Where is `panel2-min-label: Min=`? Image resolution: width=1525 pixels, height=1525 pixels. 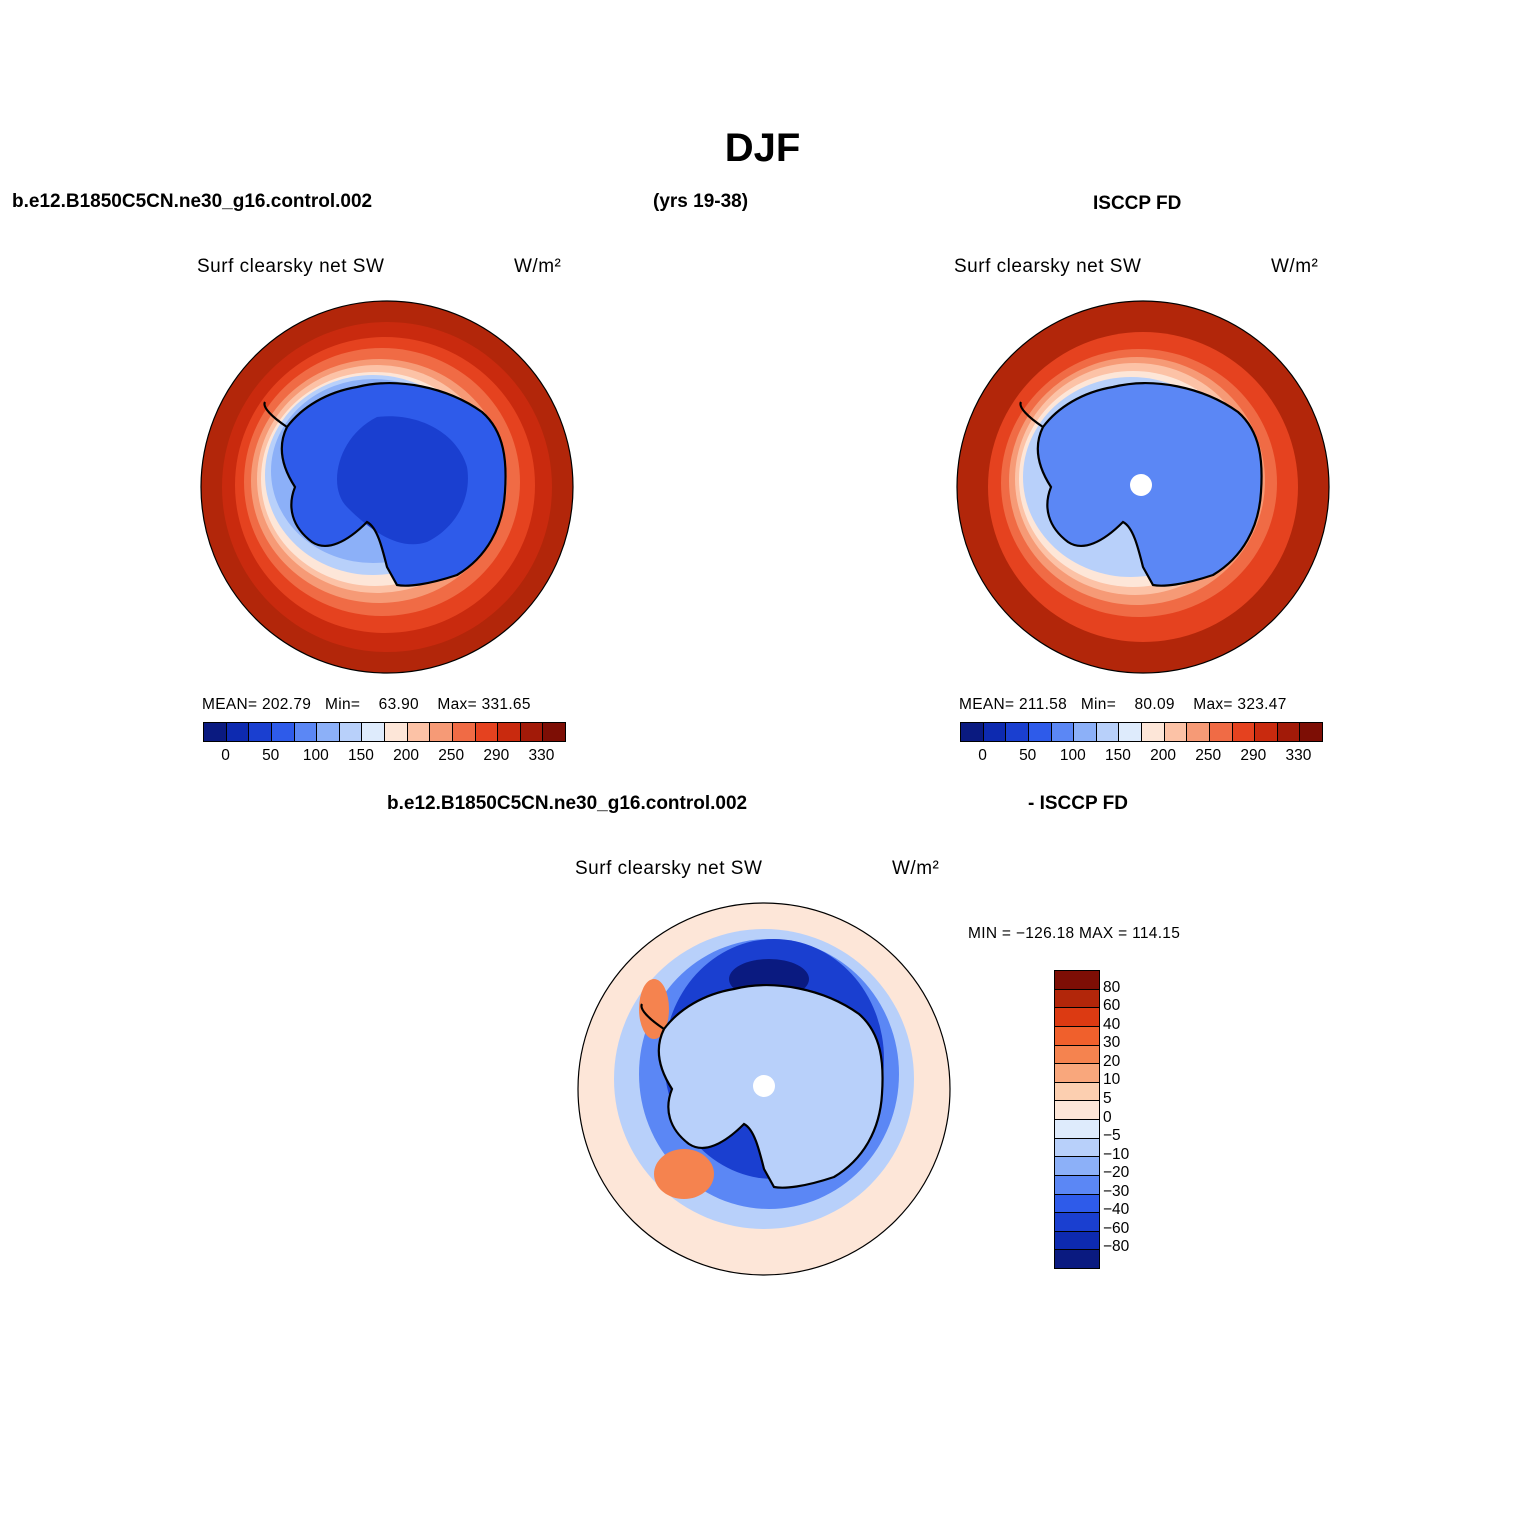
panel2-min-label: Min= is located at coordinates (1098, 704).